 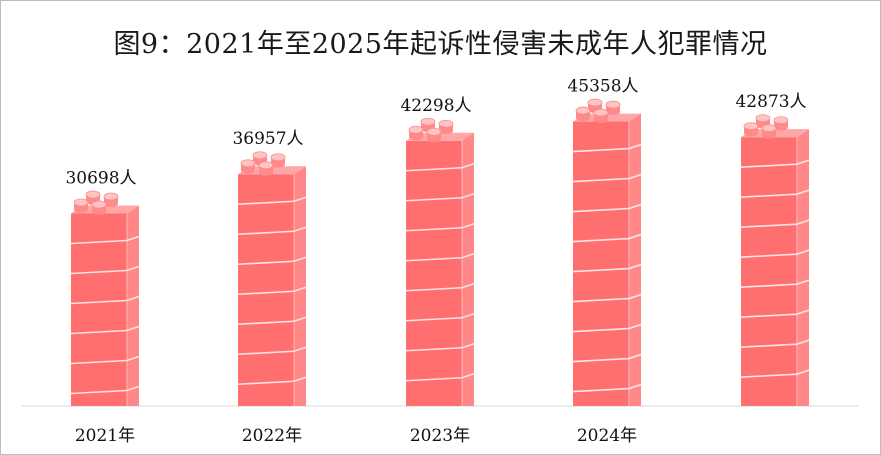 What do you see at coordinates (440, 44) in the screenshot?
I see `chart-title: 图9：2021年至2025年起诉性侵害未成年人犯罪情况` at bounding box center [440, 44].